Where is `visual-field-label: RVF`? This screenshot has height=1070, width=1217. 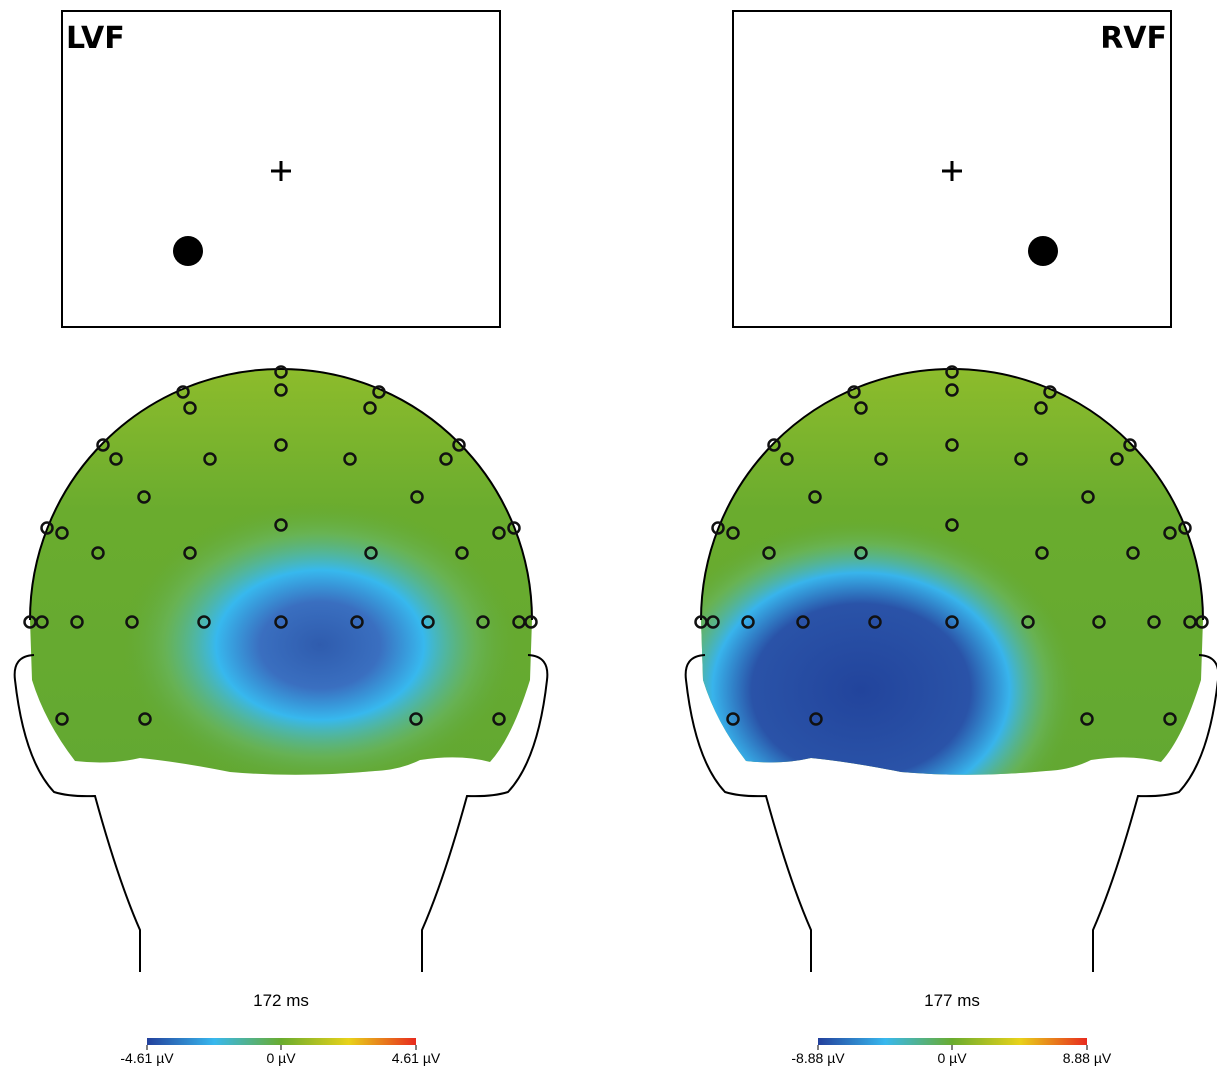 visual-field-label: RVF is located at coordinates (1133, 38).